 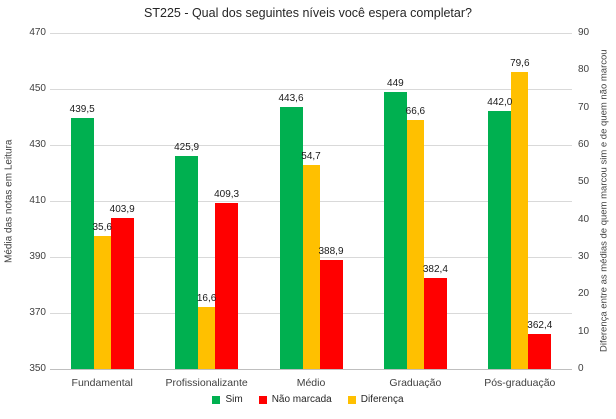 I want to click on bar-sim-medio, so click(x=291, y=237).